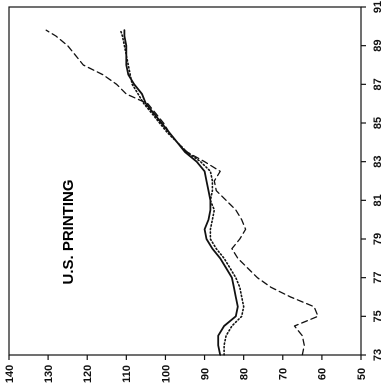 This screenshot has width=390, height=389. I want to click on value-tick-label: 140, so click(10, 374).